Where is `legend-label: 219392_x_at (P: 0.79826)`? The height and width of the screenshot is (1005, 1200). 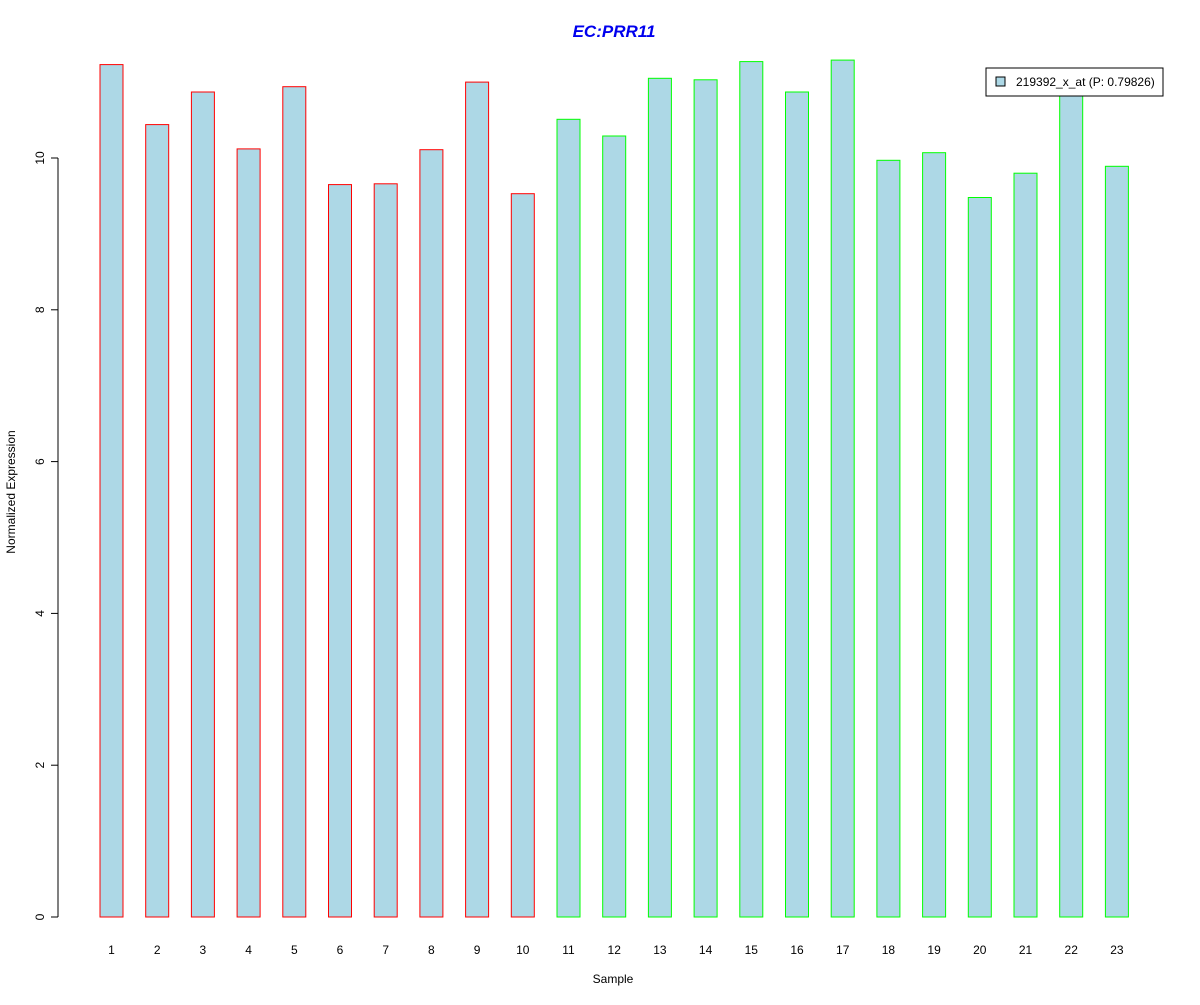
legend-label: 219392_x_at (P: 0.79826) is located at coordinates (1085, 82).